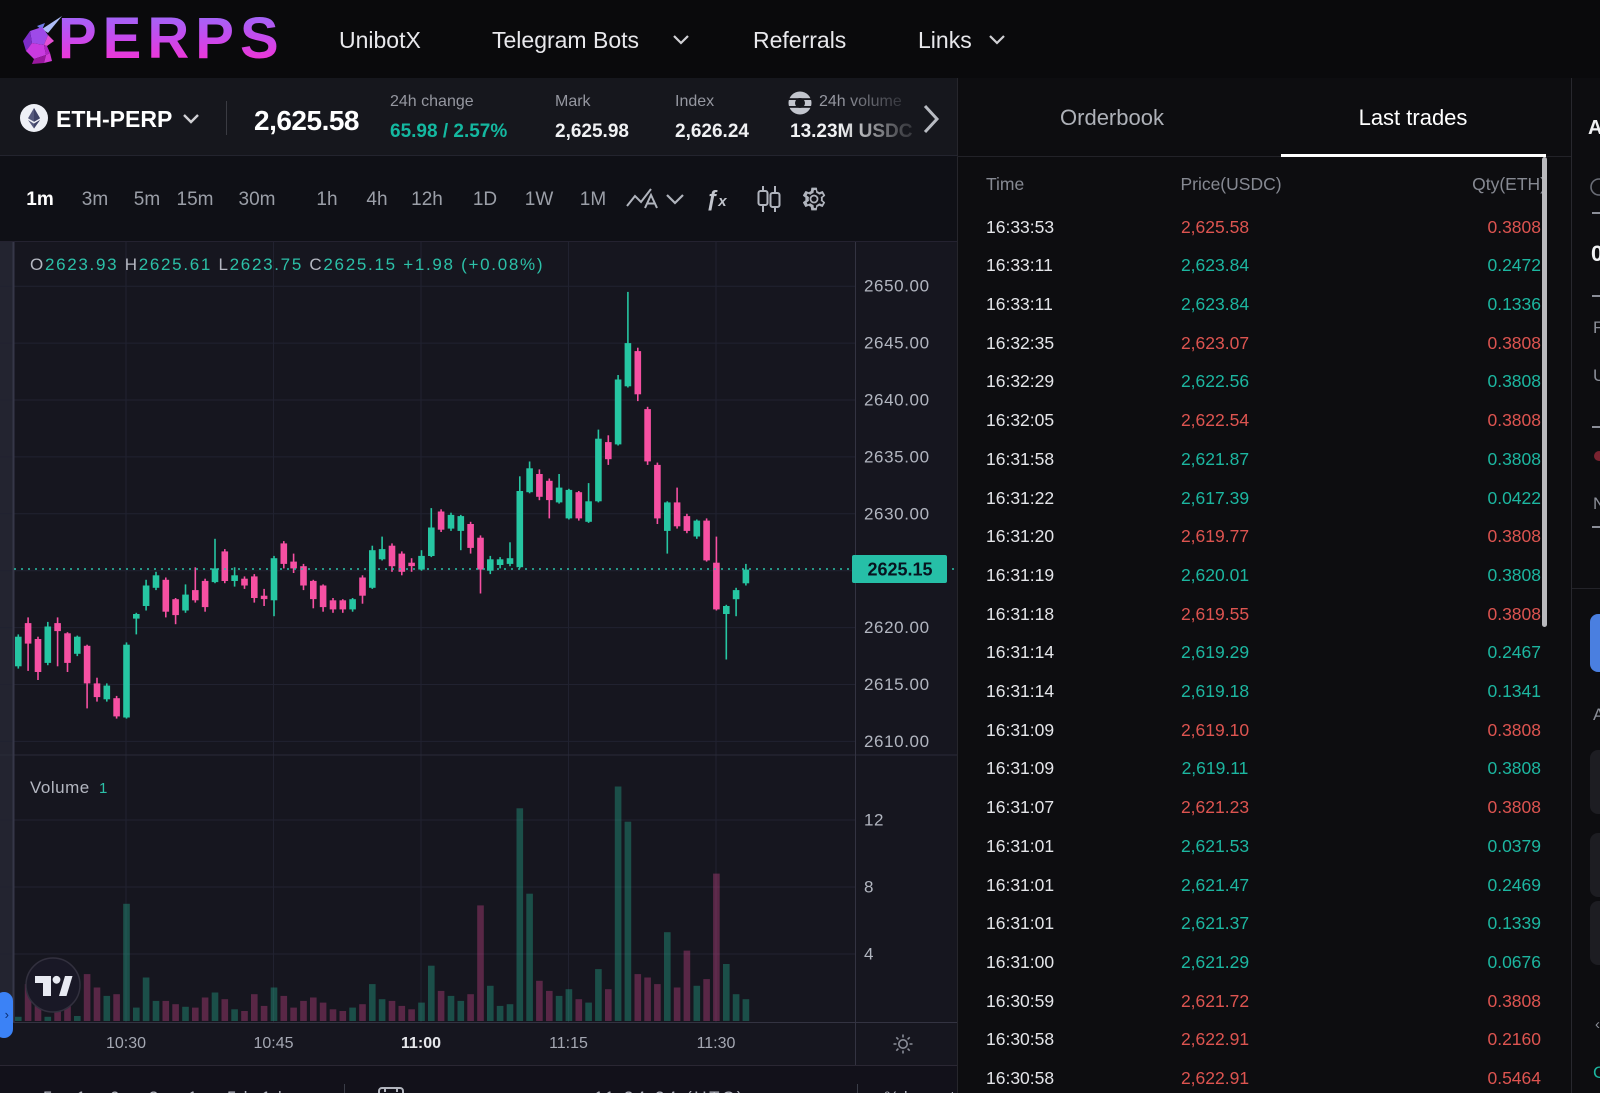 This screenshot has width=1600, height=1093. What do you see at coordinates (869, 954) in the screenshot?
I see `svg-text: 4` at bounding box center [869, 954].